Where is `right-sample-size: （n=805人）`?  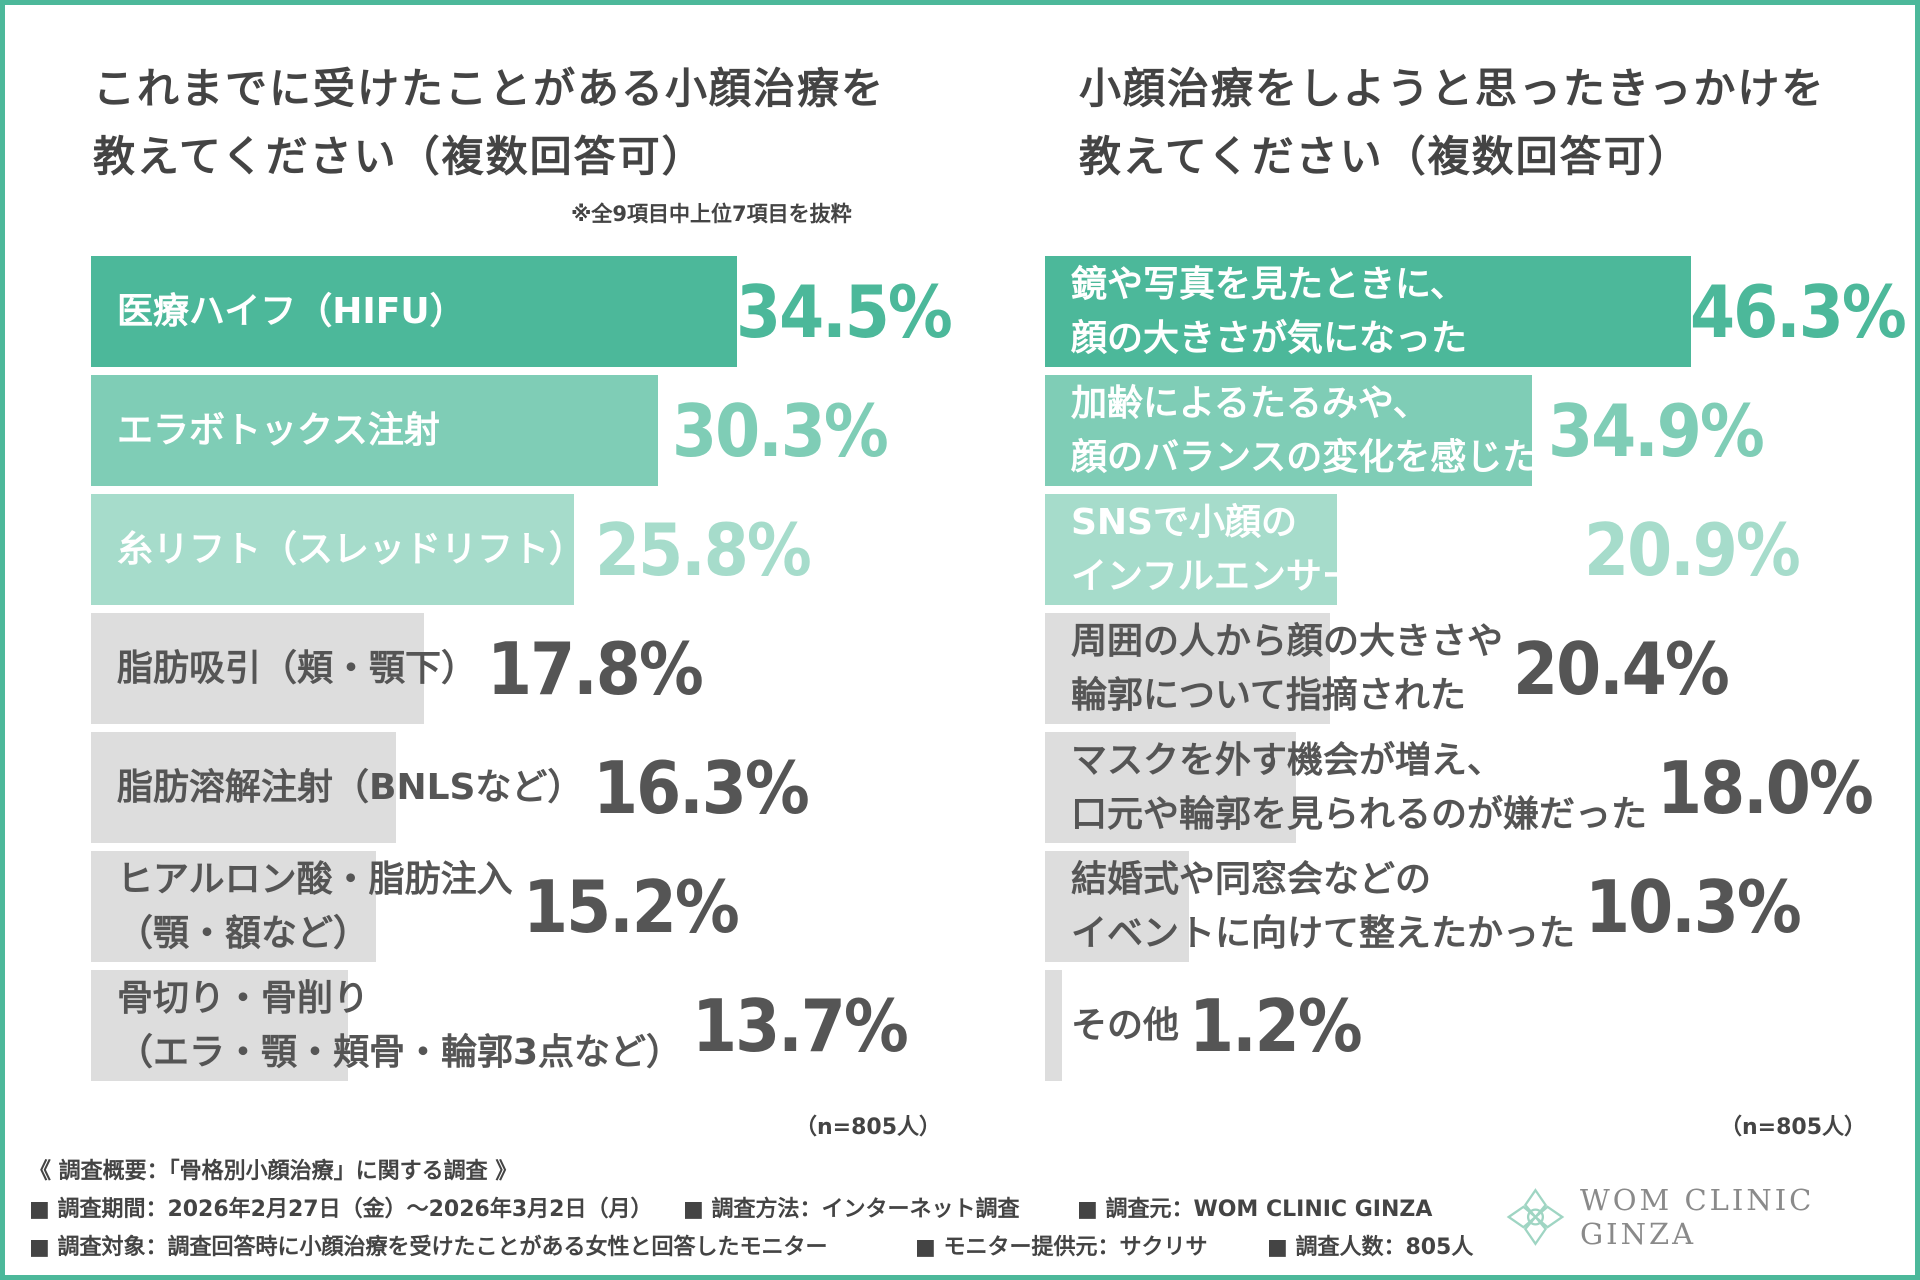
right-sample-size: （n=805人） is located at coordinates (1793, 1127).